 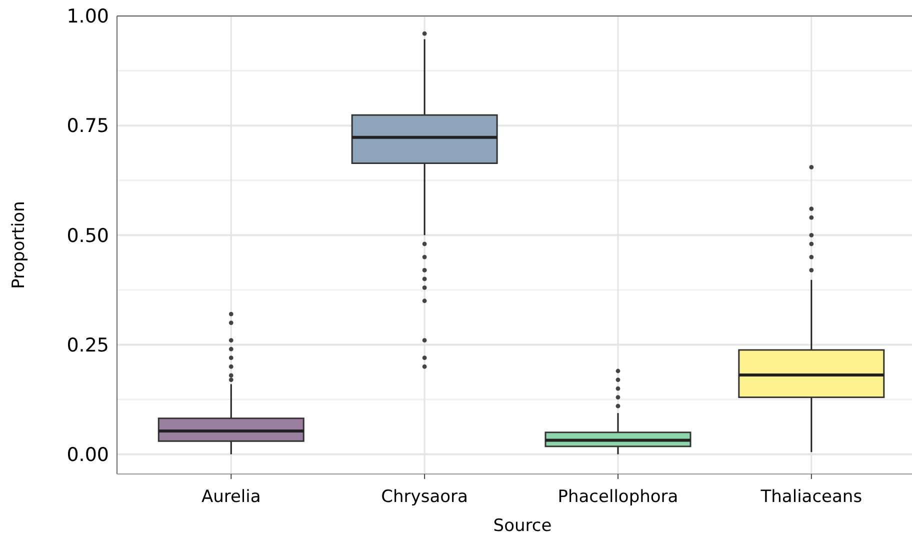 What do you see at coordinates (87, 126) in the screenshot?
I see `y-tick-label: 0.75` at bounding box center [87, 126].